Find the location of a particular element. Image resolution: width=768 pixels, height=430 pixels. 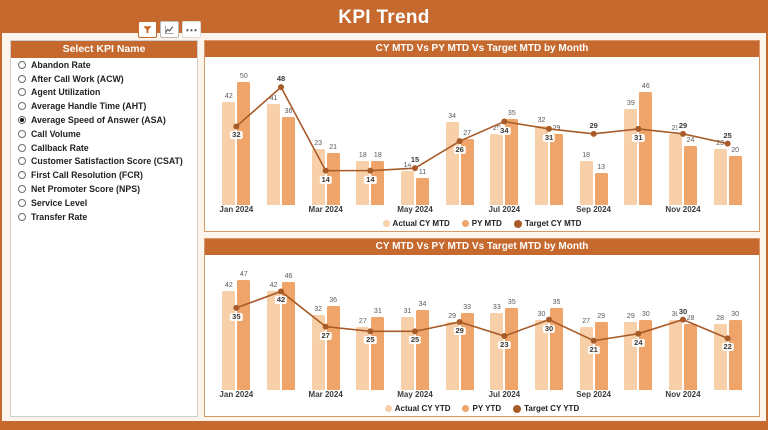

bar-value-label: 24 is located at coordinates (690, 141).